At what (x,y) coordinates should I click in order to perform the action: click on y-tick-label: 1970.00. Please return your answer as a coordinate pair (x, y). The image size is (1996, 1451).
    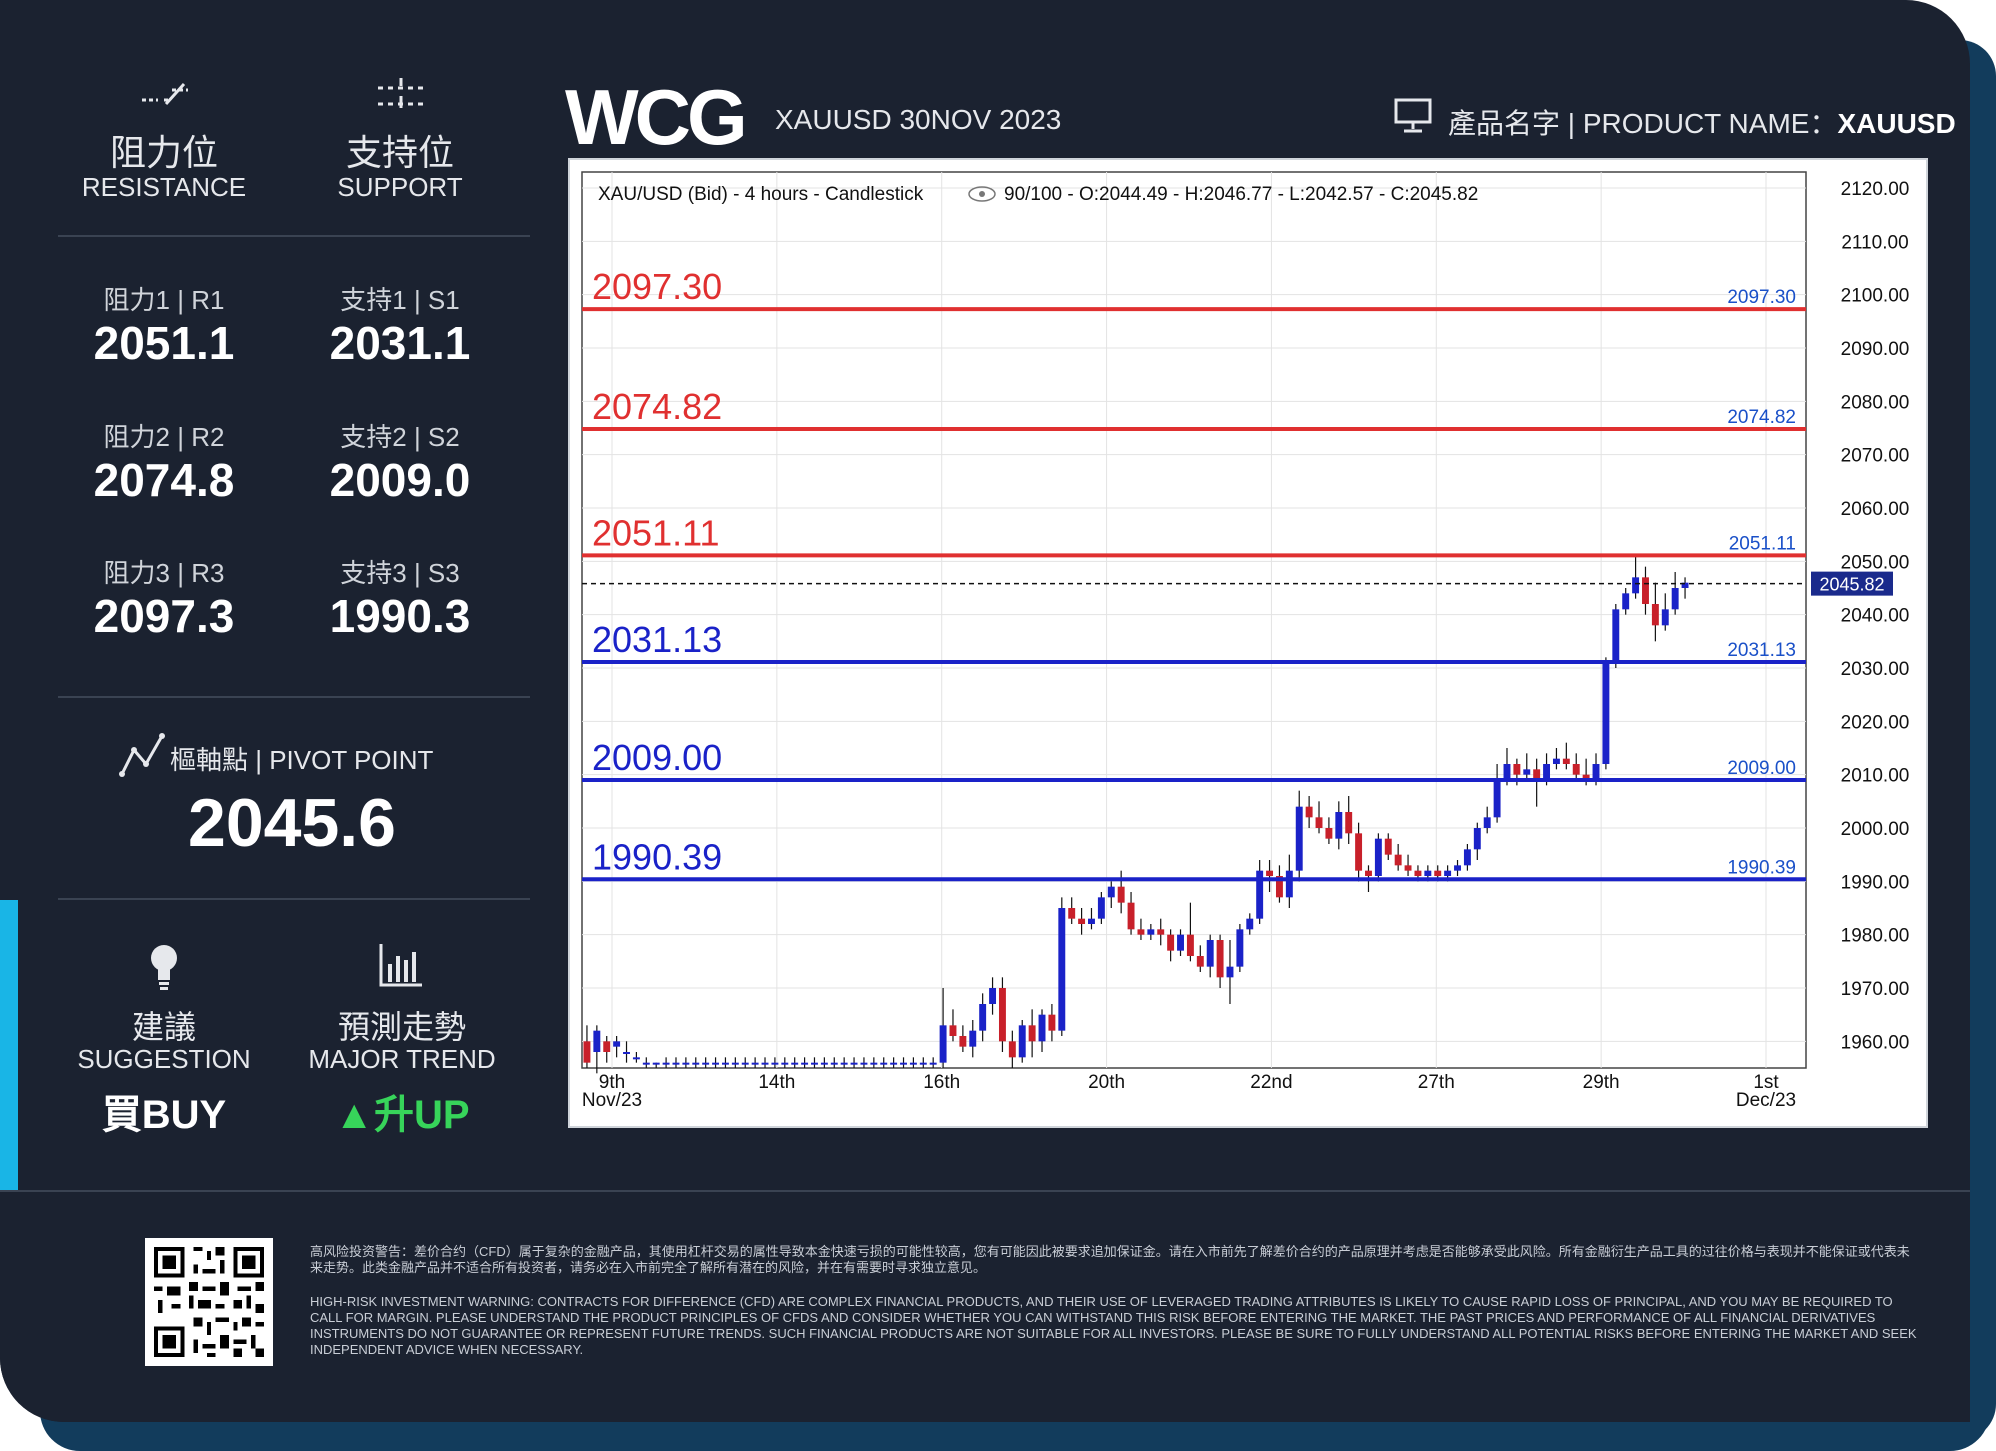
    Looking at the image, I should click on (1875, 989).